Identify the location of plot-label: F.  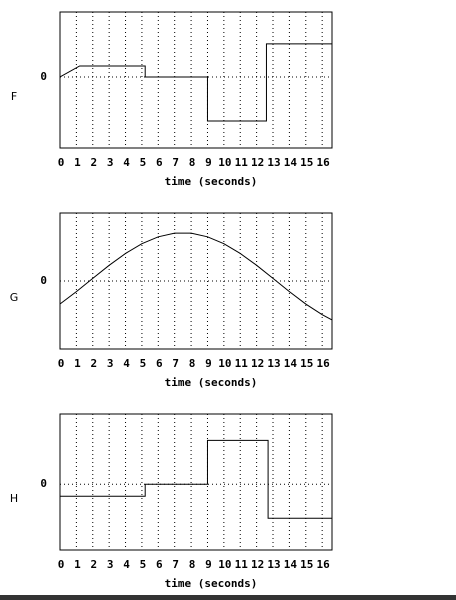
(14, 96).